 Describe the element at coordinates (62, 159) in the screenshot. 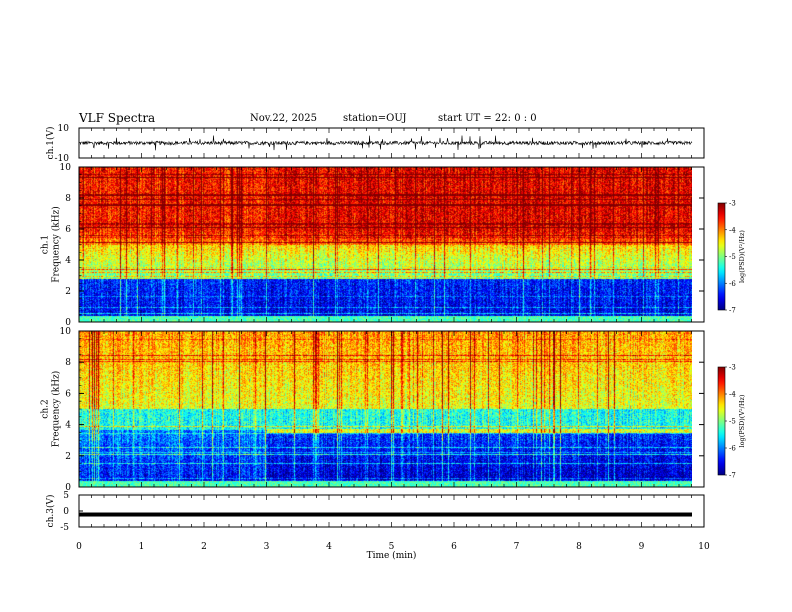

I see `ch1-ytick-label: -10` at that location.